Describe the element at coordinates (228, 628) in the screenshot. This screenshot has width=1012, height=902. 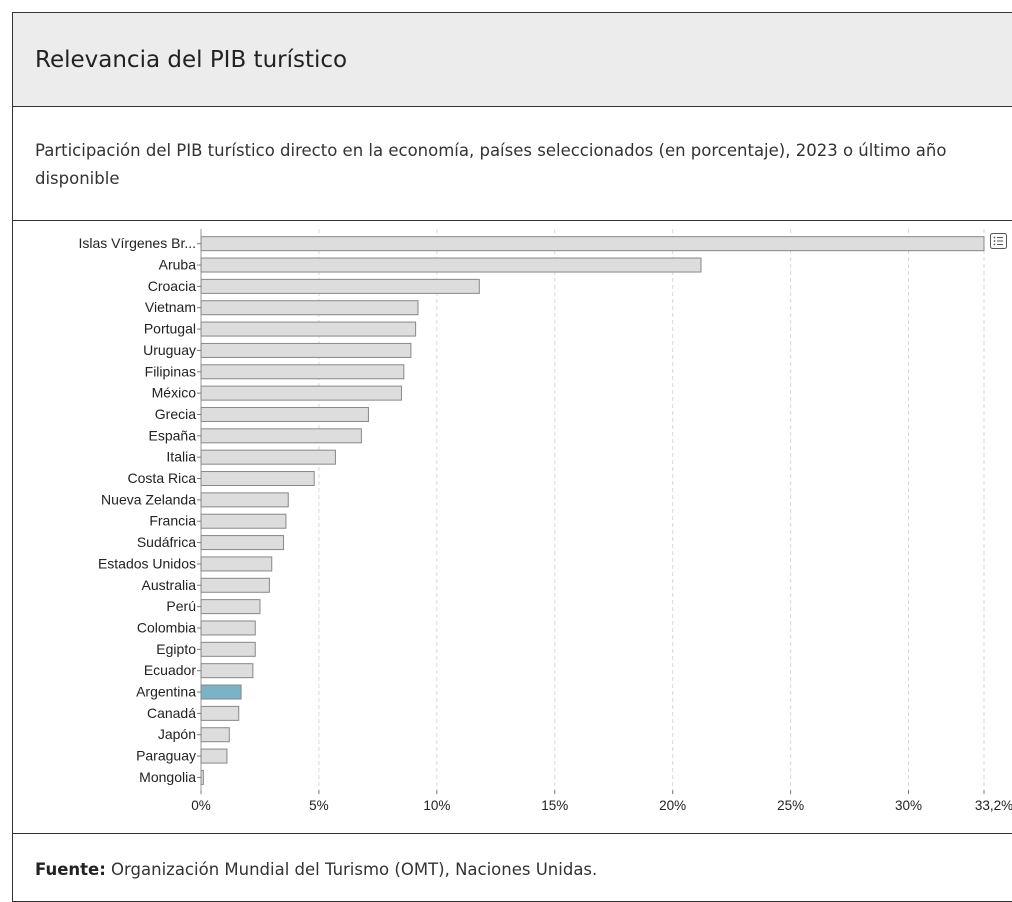
I see `bar-colombia` at that location.